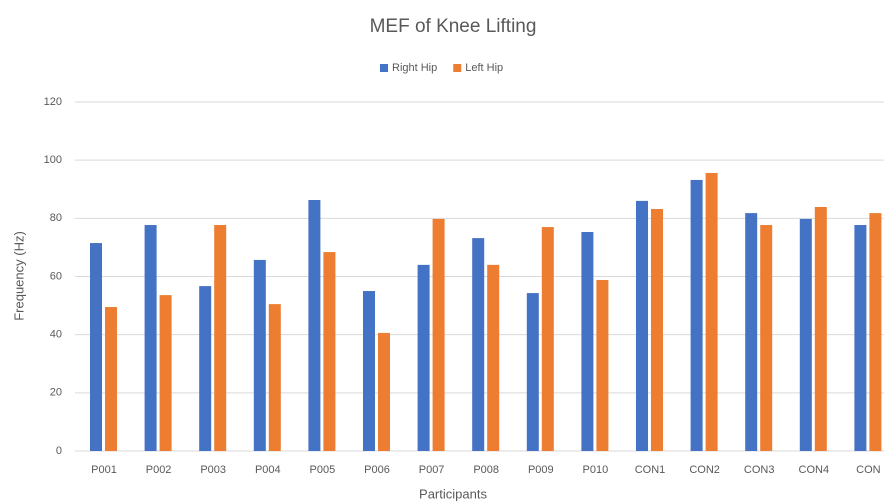 The image size is (884, 504). I want to click on x-tick-label: P009, so click(541, 470).